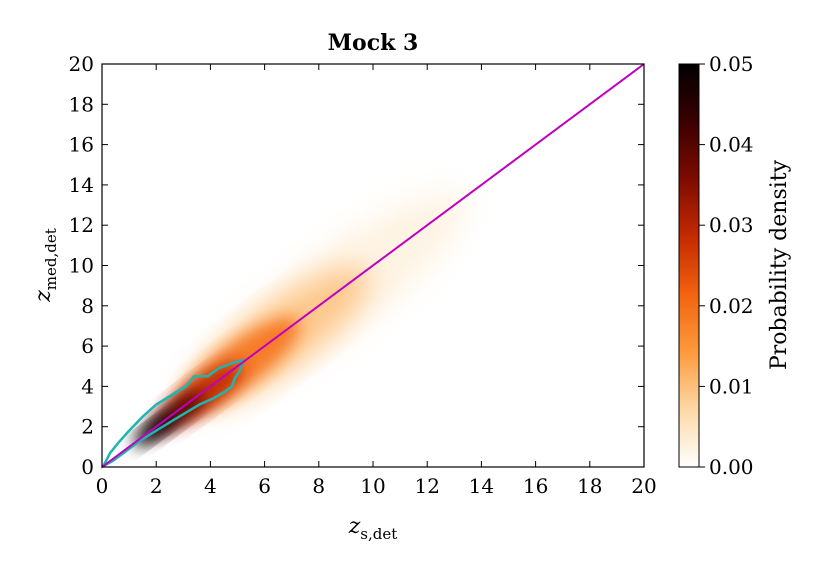 The width and height of the screenshot is (830, 571). What do you see at coordinates (726, 265) in the screenshot?
I see `colorbar-ticks: 0.00 0.01 0.02 0.03 0.04 0.05` at bounding box center [726, 265].